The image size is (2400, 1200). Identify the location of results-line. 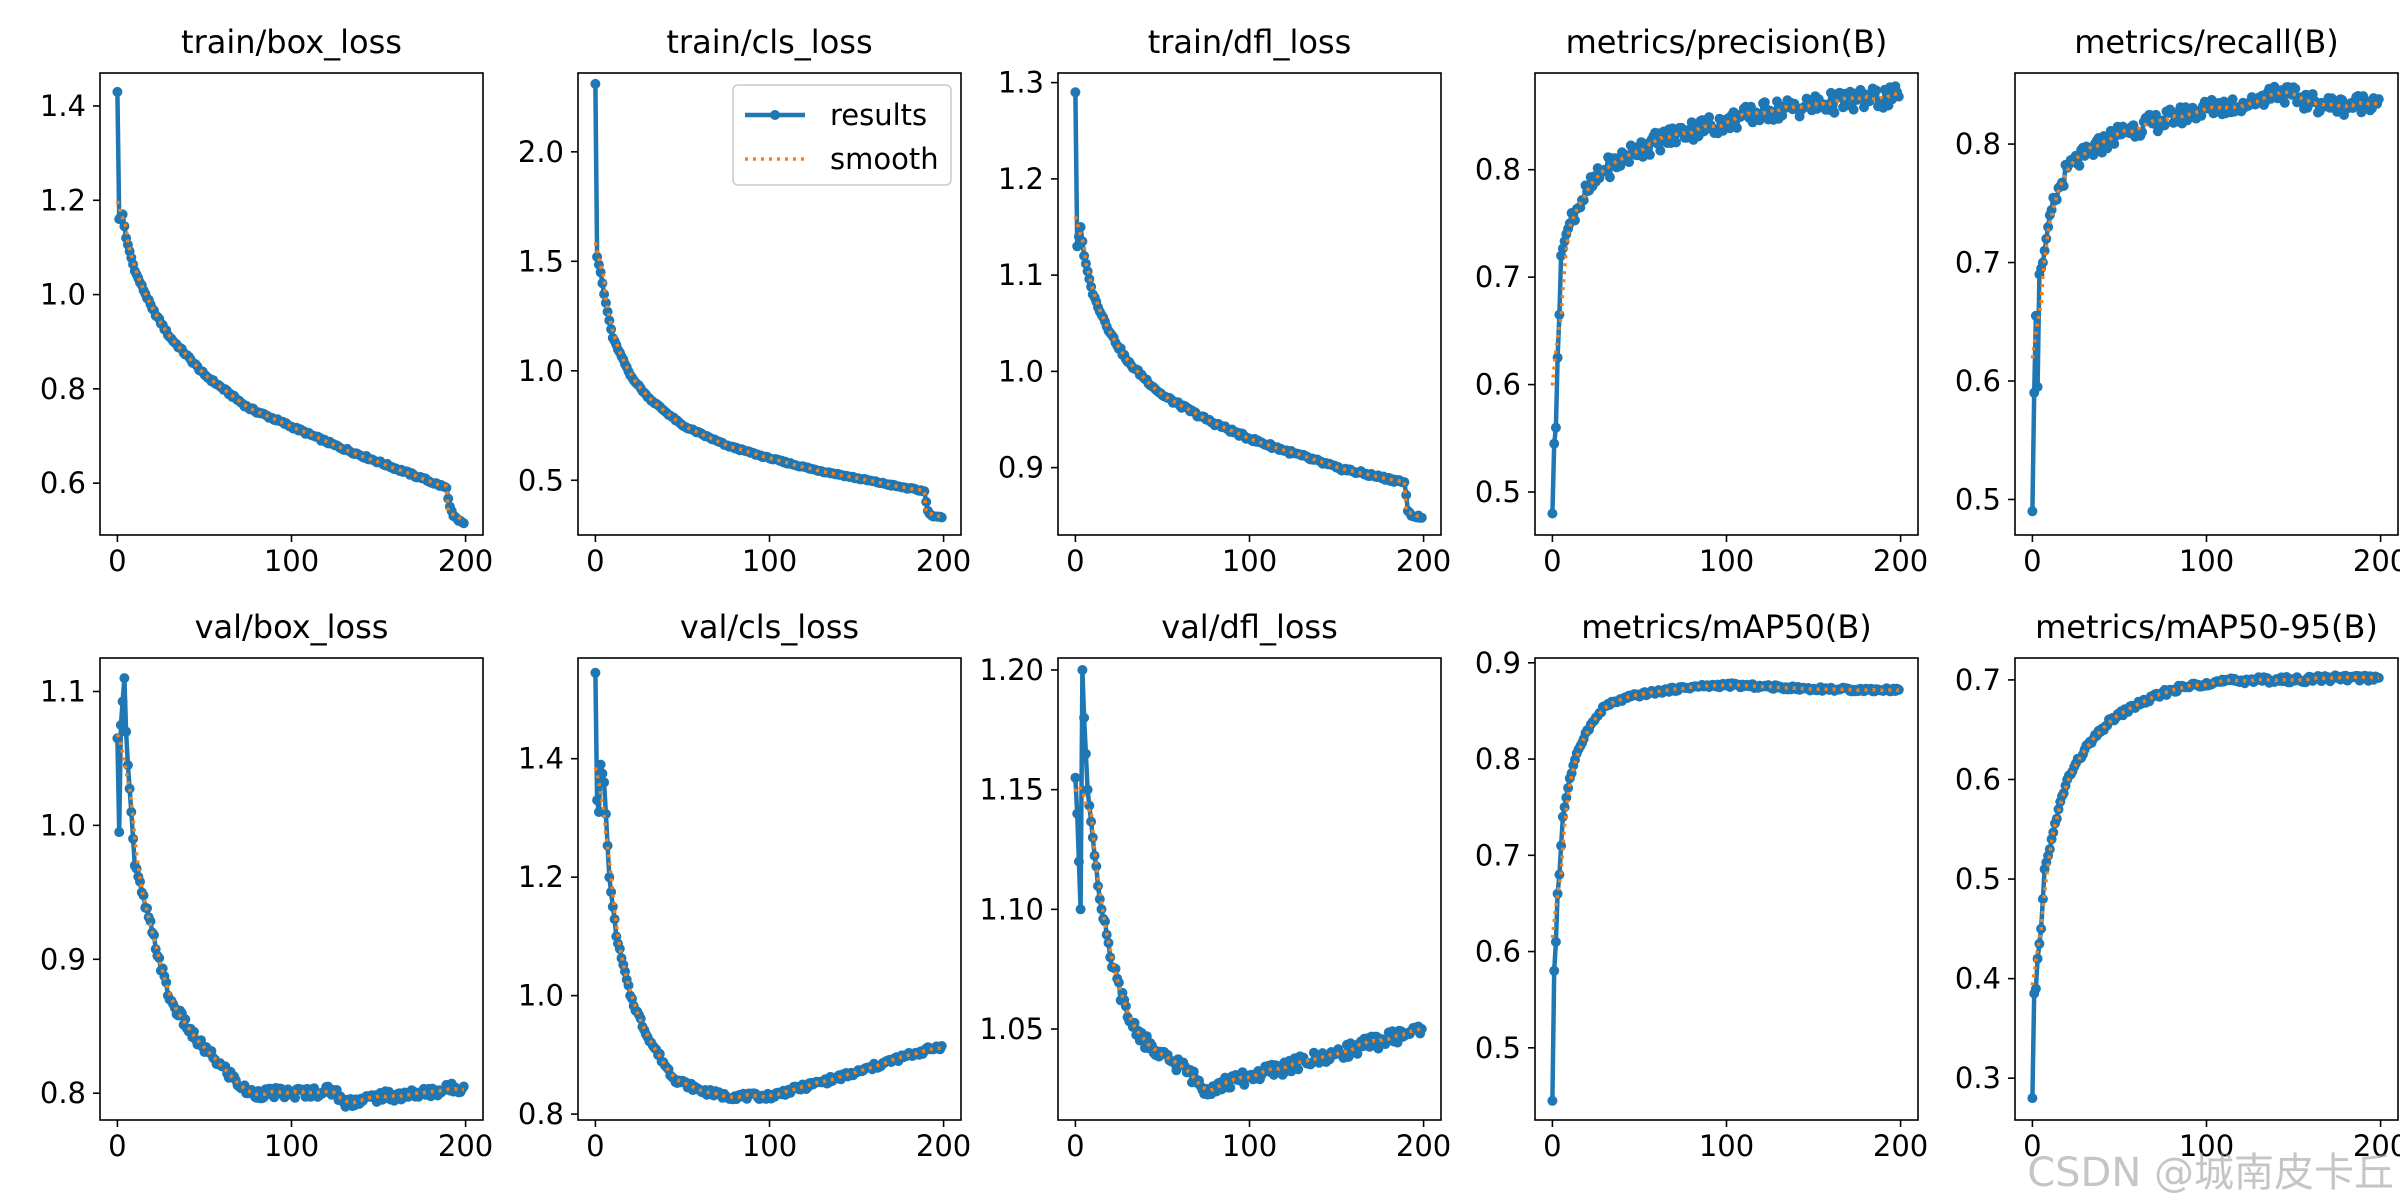
(2205, 886).